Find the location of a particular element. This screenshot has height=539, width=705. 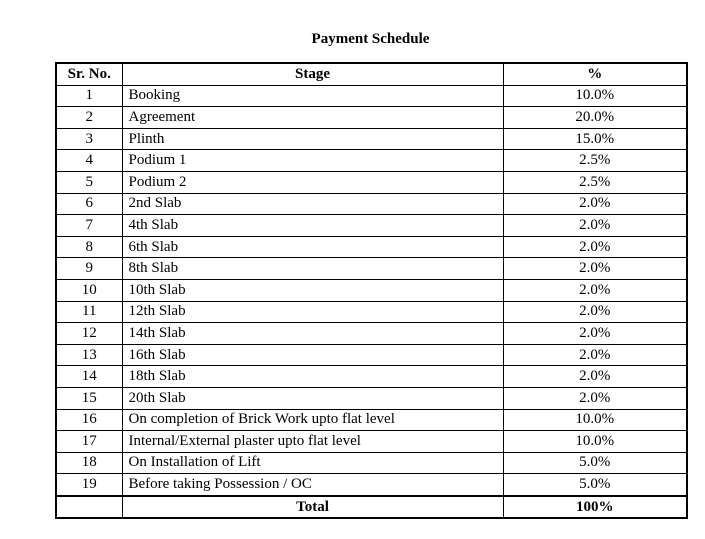

header-sr-no: Sr. No. is located at coordinates (89, 74).